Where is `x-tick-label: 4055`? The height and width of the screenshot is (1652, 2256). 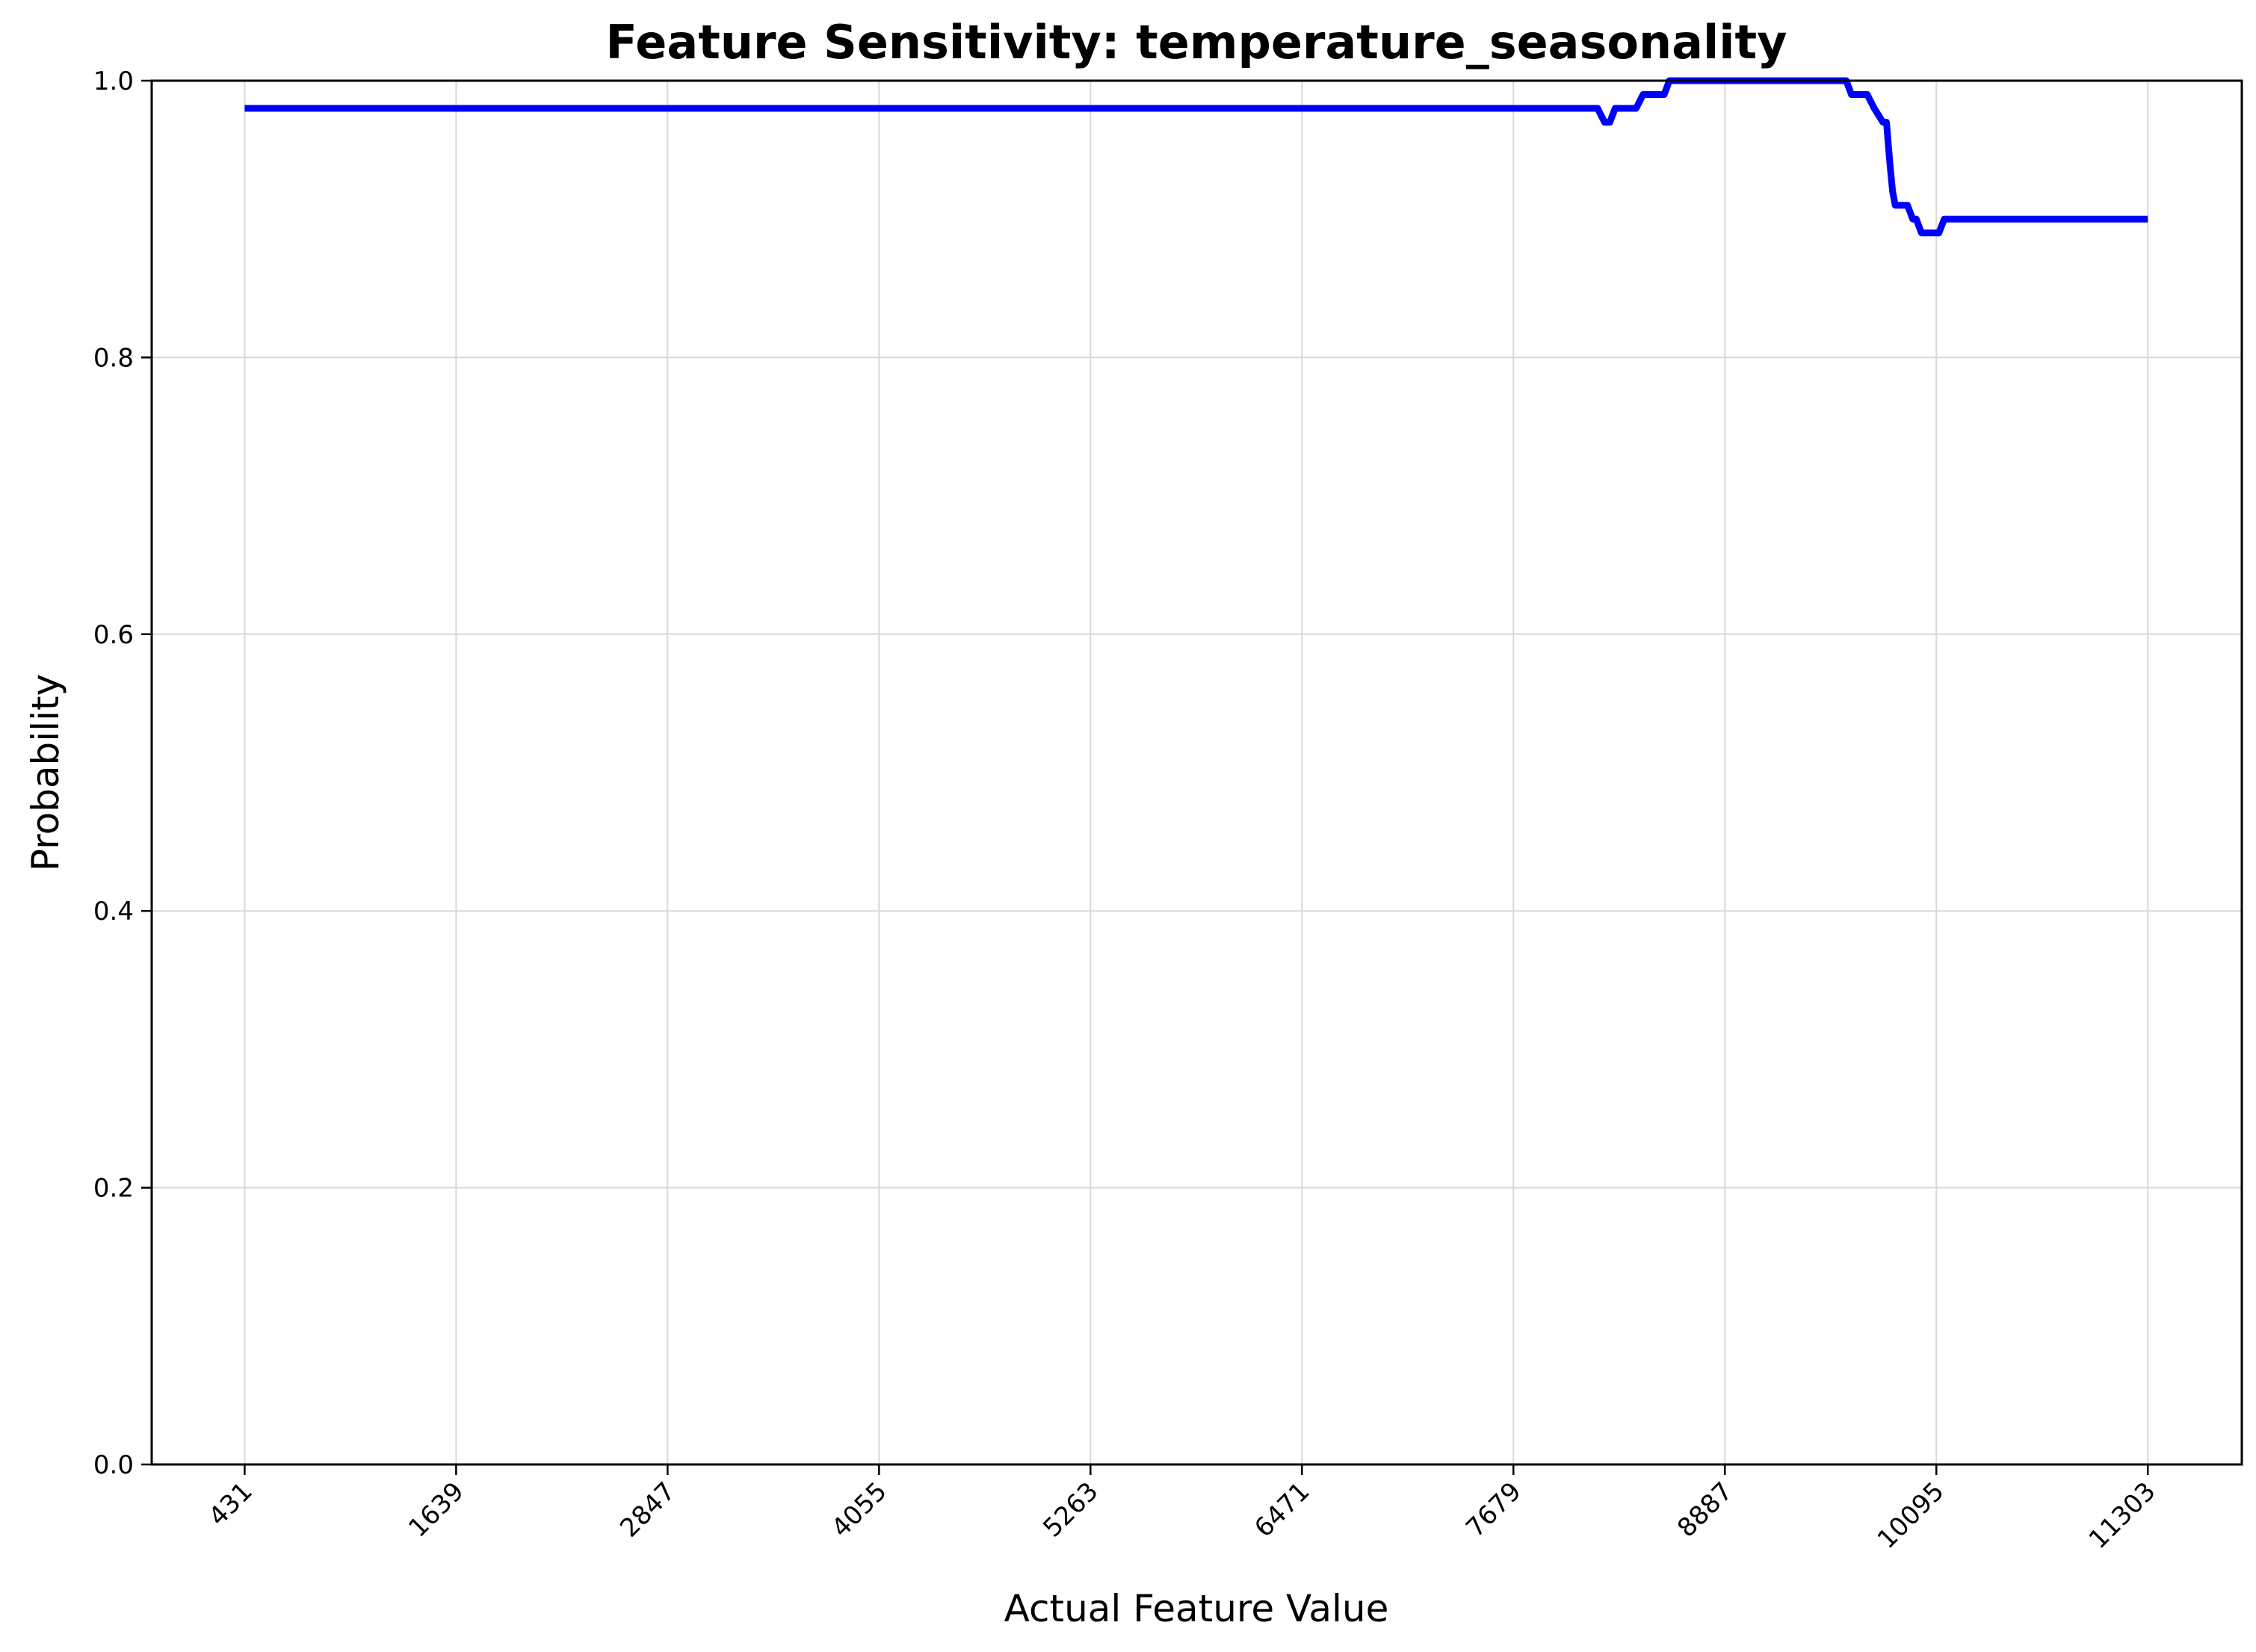 x-tick-label: 4055 is located at coordinates (859, 1509).